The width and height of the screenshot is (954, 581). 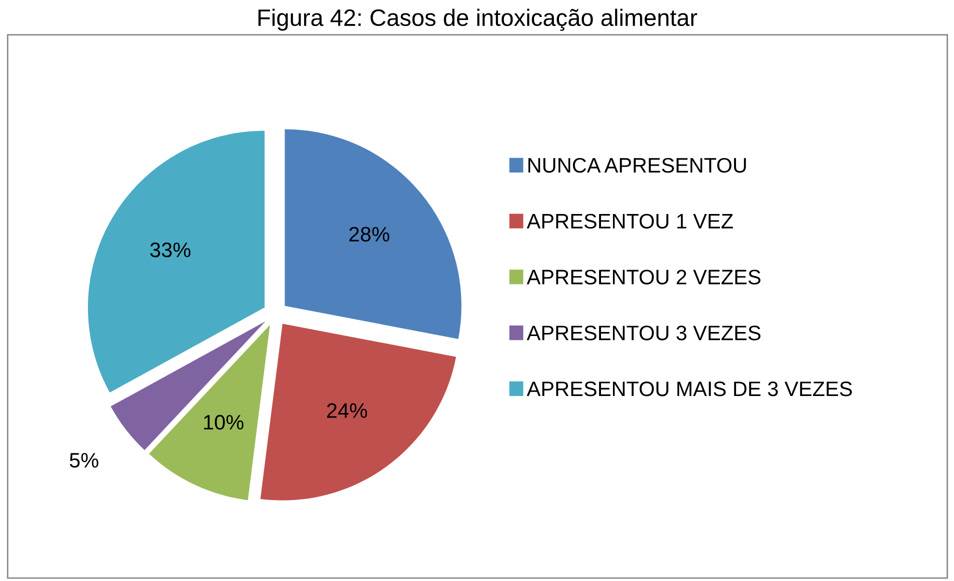 I want to click on legend-label: NUNCA APRESENTOU, so click(x=637, y=165).